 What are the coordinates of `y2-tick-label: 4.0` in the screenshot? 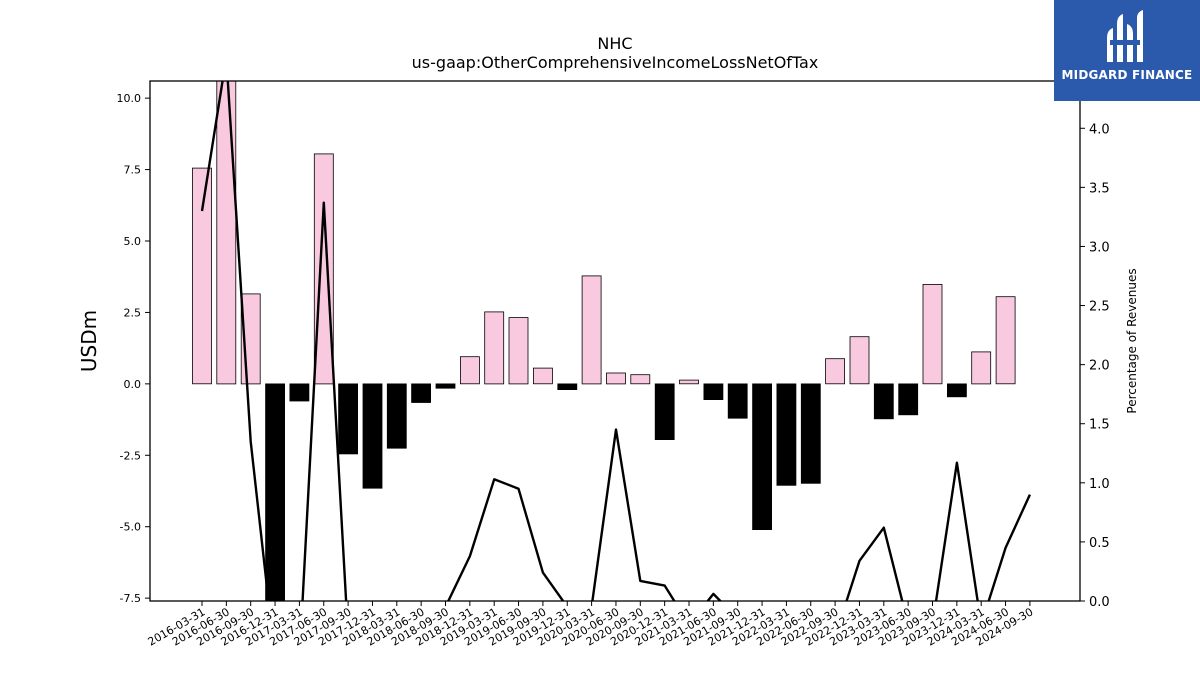 It's located at (1099, 129).